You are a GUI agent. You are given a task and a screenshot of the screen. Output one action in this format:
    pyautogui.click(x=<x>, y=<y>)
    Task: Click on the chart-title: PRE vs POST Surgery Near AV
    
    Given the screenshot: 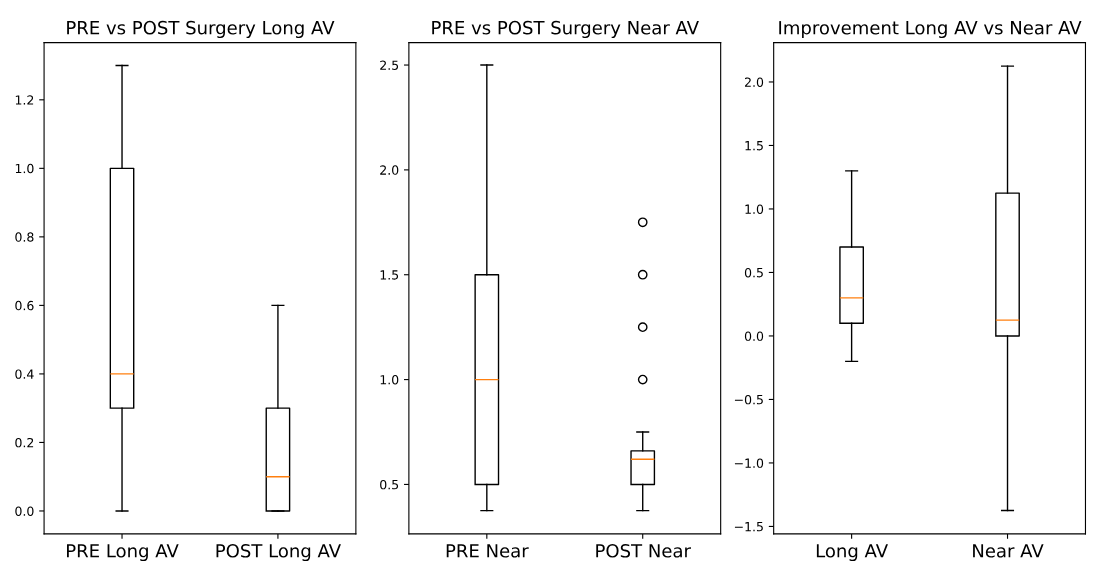 What is the action you would take?
    pyautogui.click(x=565, y=29)
    